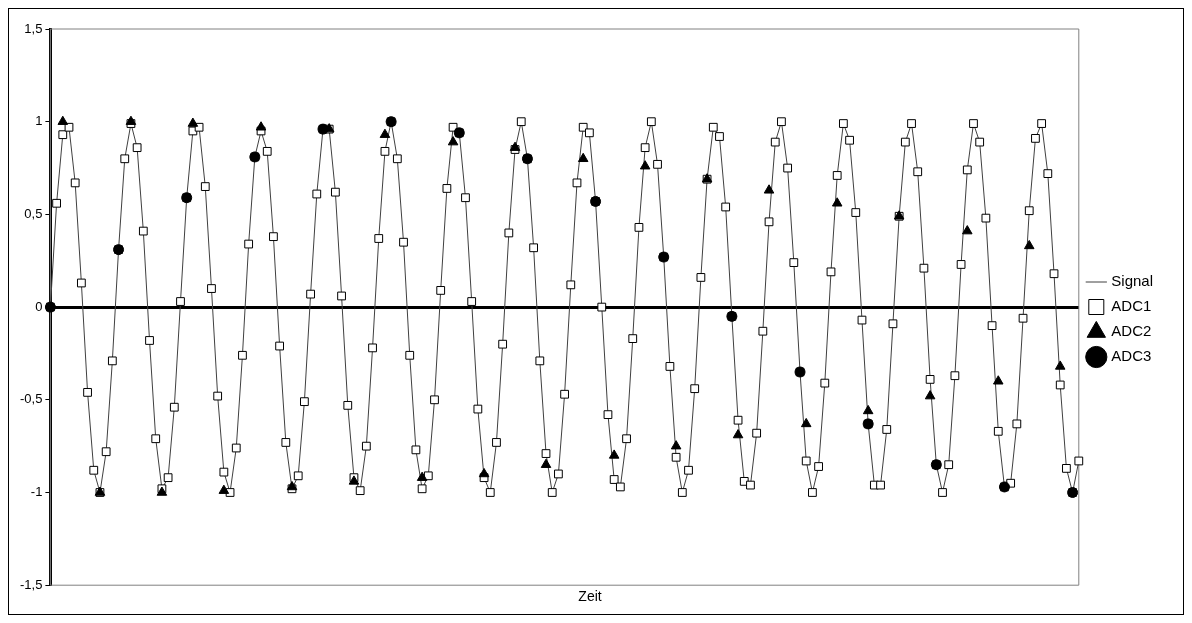  I want to click on legend-label: ADC3, so click(1131, 356).